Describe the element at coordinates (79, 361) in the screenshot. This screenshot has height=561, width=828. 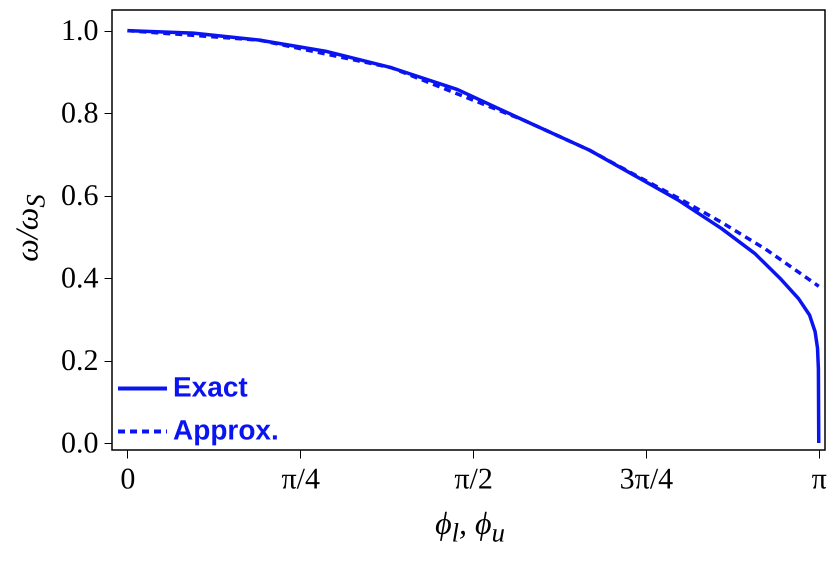
I see `y-tick-label: 0.2` at that location.